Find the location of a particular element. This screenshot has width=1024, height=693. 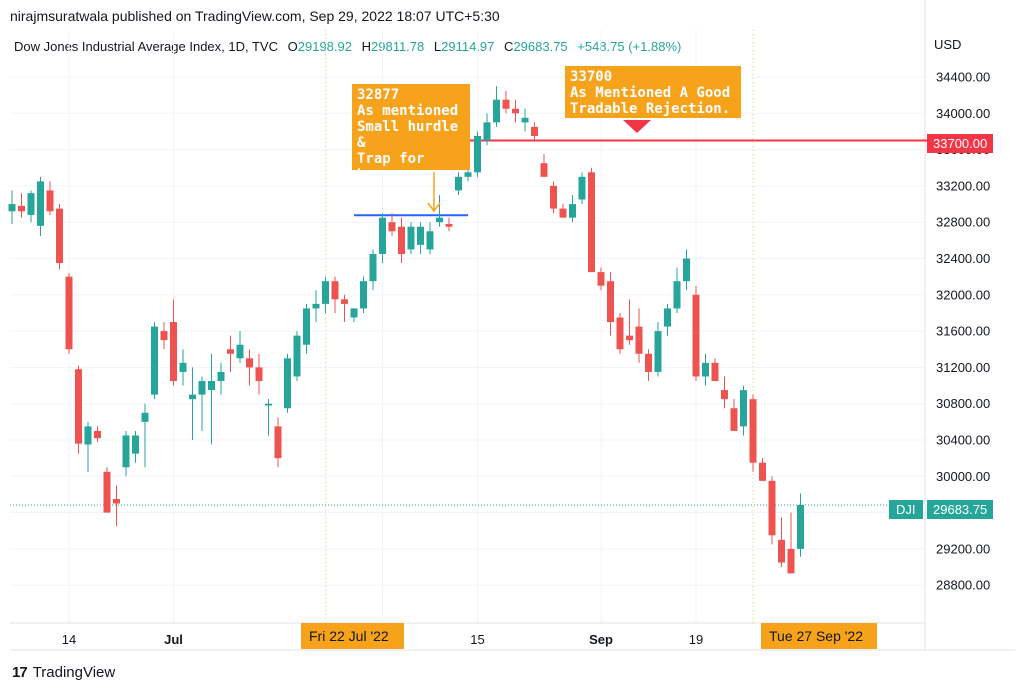

last-price-tag: 29683.75 is located at coordinates (960, 509).